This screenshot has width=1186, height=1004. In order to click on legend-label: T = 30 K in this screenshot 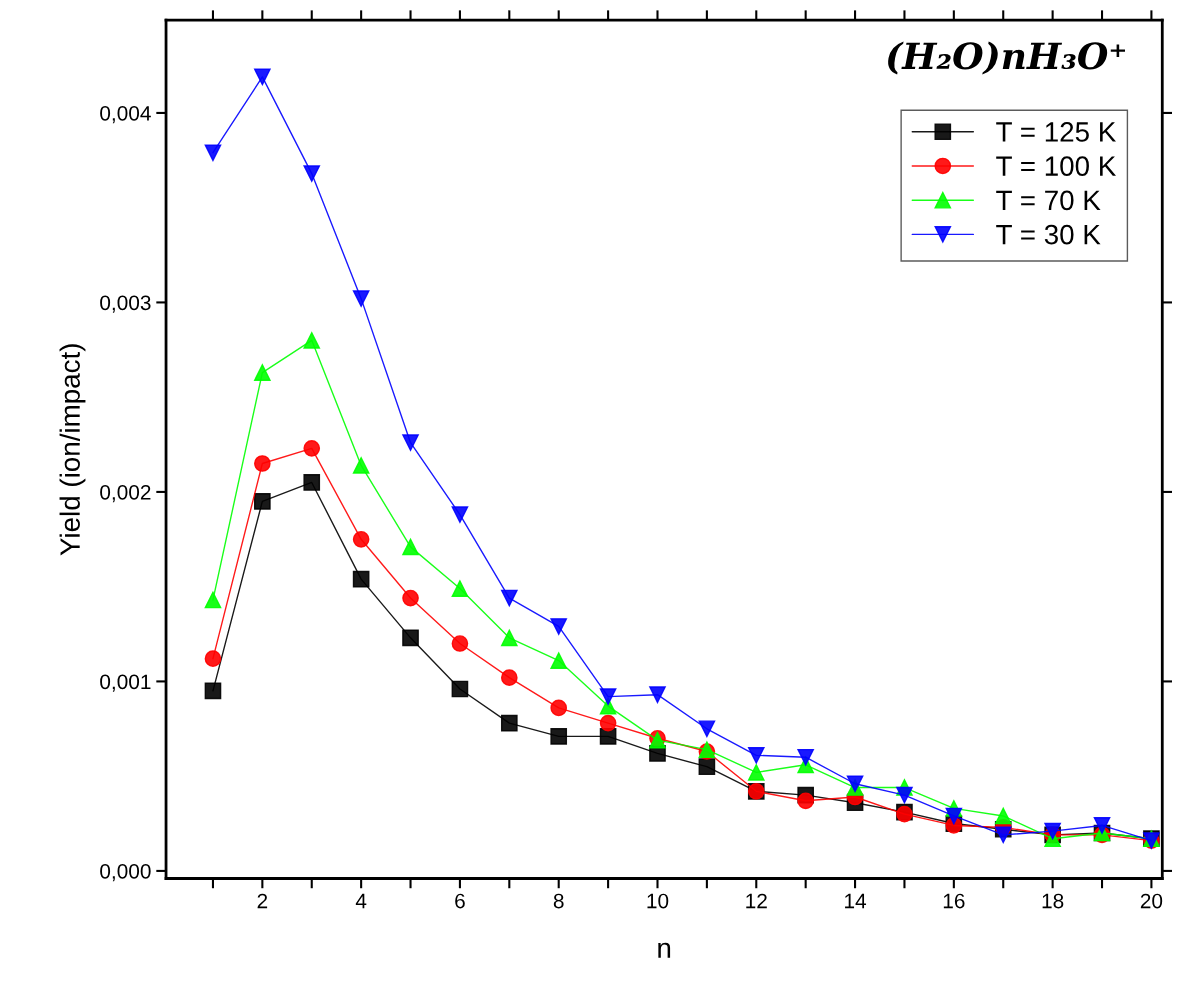, I will do `click(1048, 234)`.